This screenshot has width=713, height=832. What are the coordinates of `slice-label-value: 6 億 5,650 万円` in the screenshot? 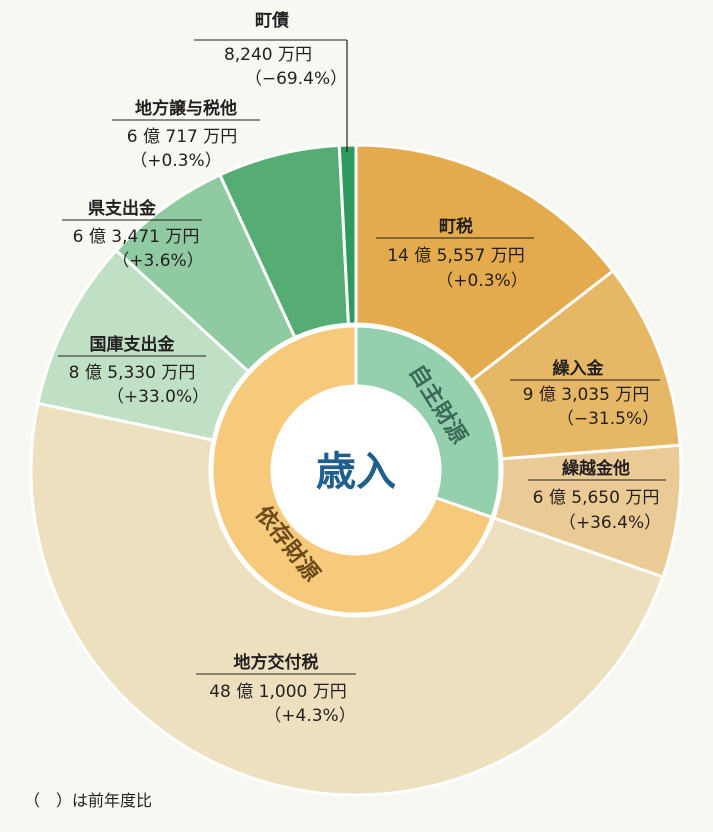 It's located at (596, 498).